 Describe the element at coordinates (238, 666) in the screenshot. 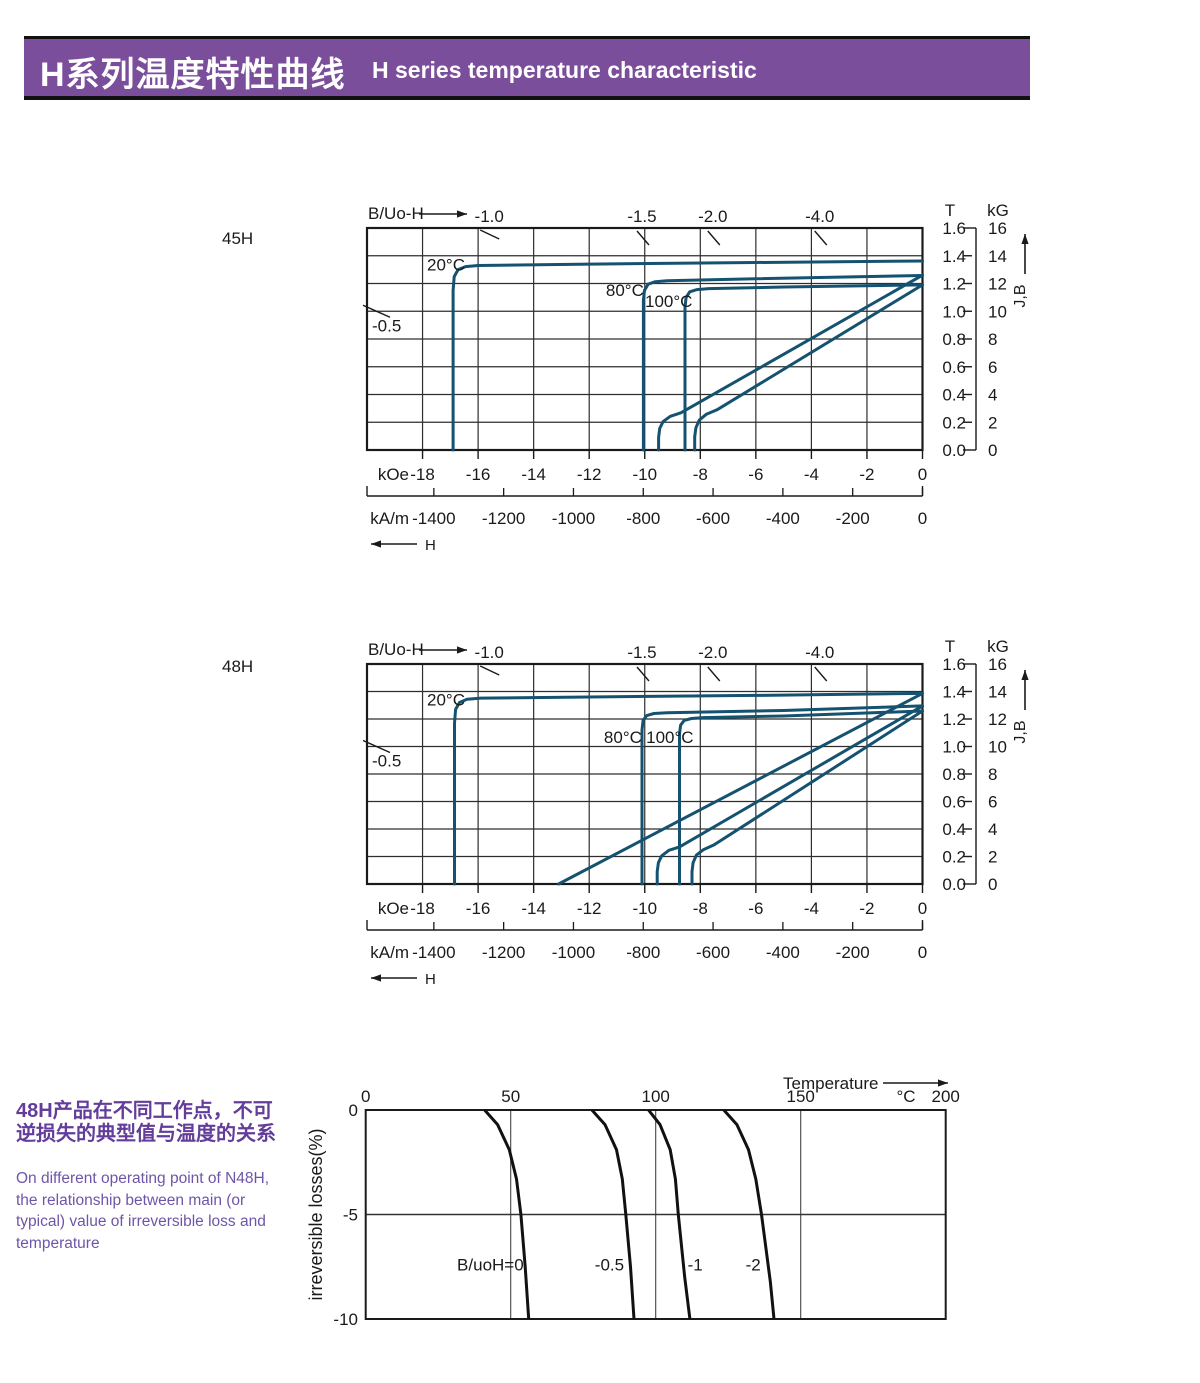

I see `grade-label-48h: 48H` at that location.